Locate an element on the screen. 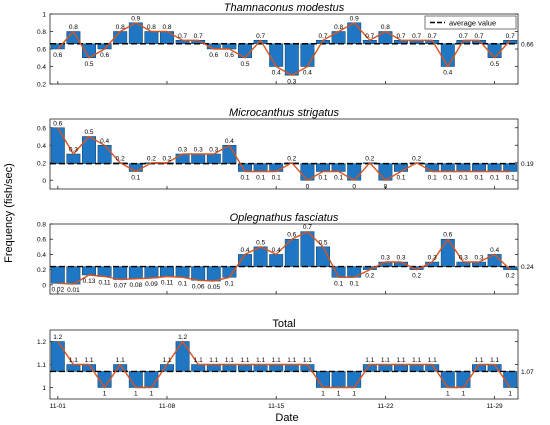 Image resolution: width=550 pixels, height=425 pixels. x-tick-label: 11-08 is located at coordinates (167, 406).